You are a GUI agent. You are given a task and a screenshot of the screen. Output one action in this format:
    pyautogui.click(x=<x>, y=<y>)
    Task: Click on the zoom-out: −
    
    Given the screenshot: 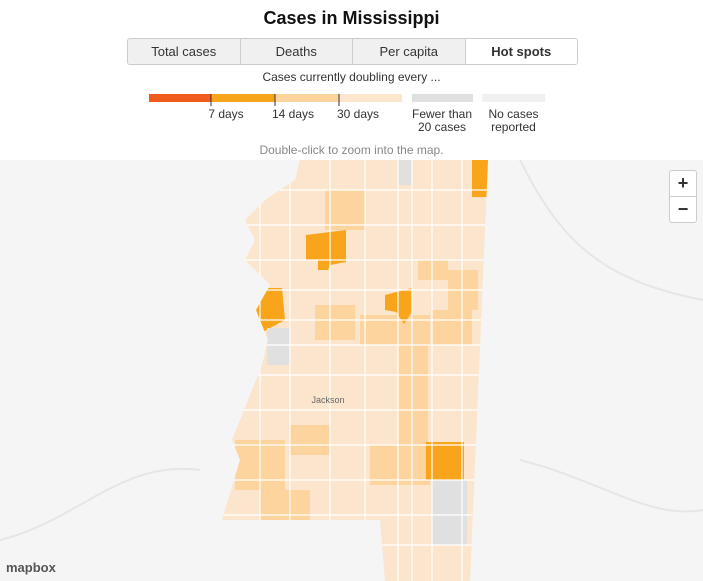 What is the action you would take?
    pyautogui.click(x=683, y=209)
    